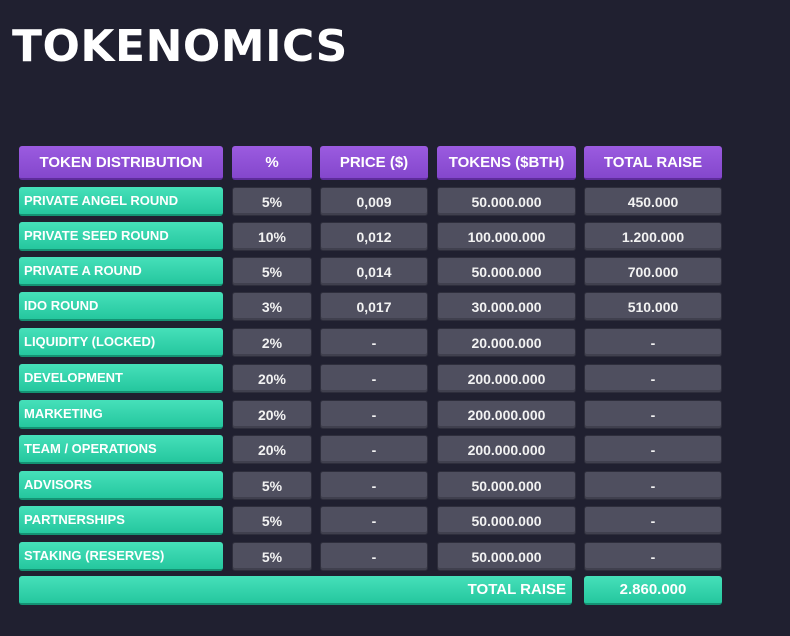 Image resolution: width=790 pixels, height=636 pixels. What do you see at coordinates (121, 236) in the screenshot?
I see `row-label: PRIVATE SEED ROUND` at bounding box center [121, 236].